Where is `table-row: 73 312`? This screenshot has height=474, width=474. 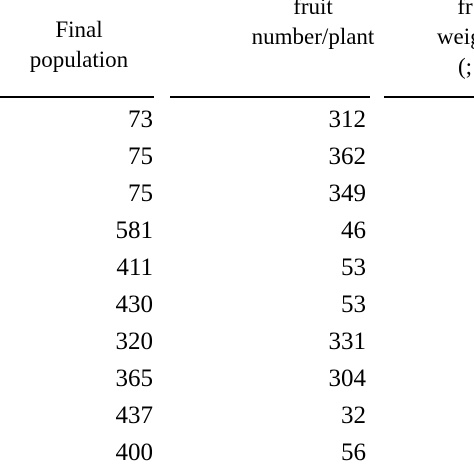
table-row: 73 312 is located at coordinates (237, 119).